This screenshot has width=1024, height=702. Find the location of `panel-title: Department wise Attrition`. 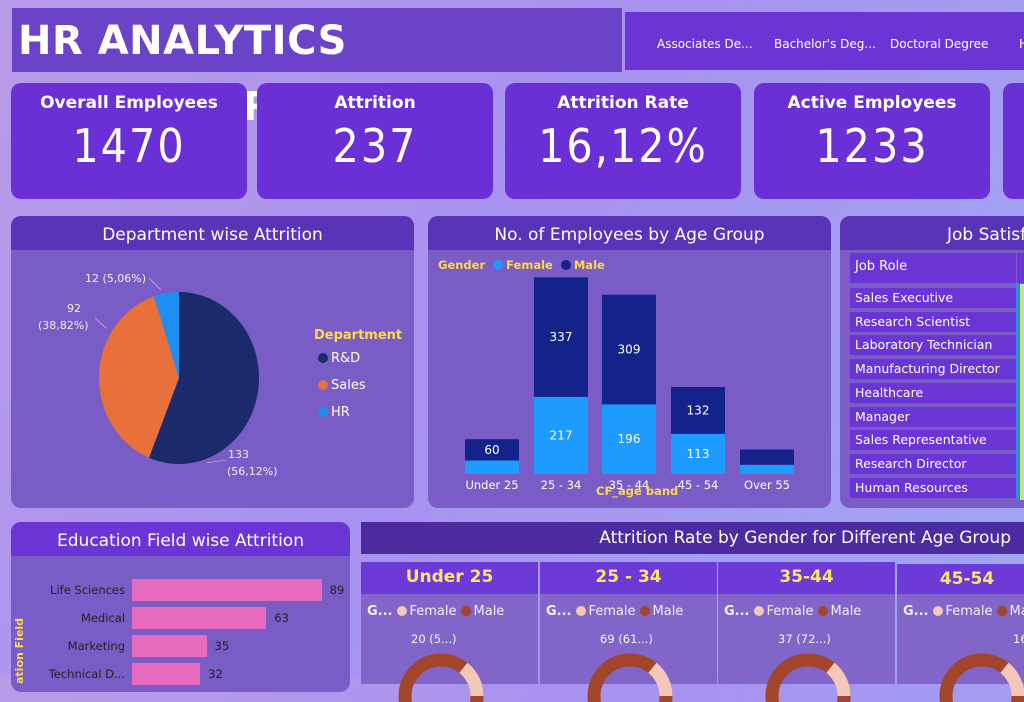

panel-title: Department wise Attrition is located at coordinates (212, 233).